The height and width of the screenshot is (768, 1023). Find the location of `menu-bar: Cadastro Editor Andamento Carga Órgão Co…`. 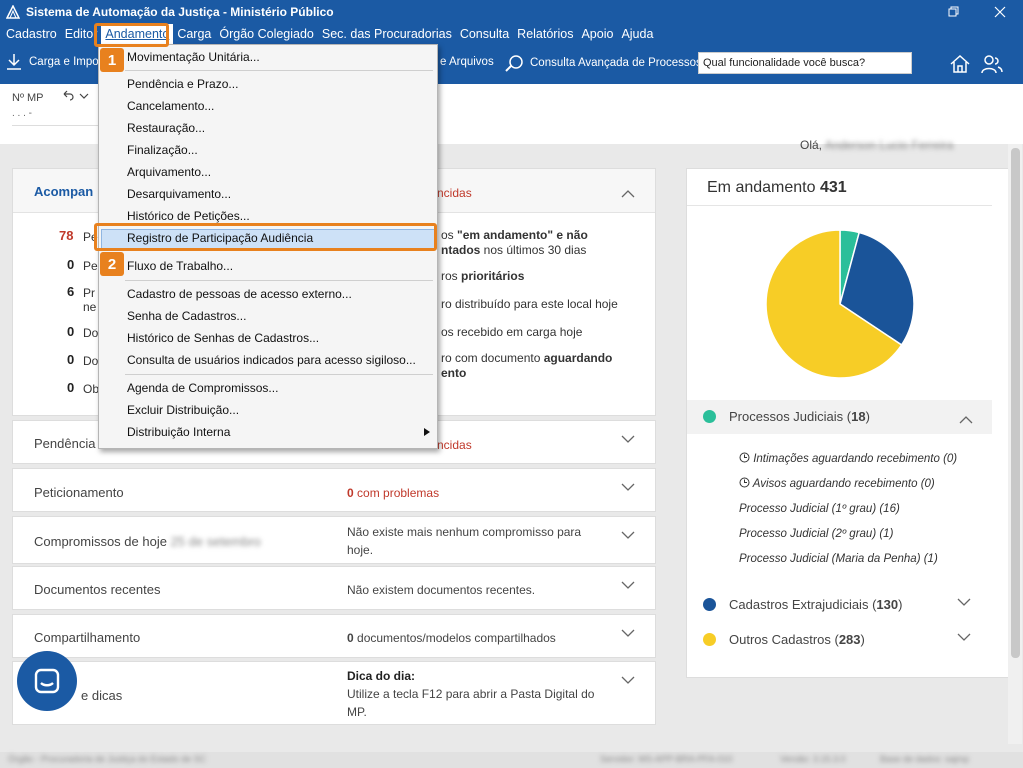

menu-bar: Cadastro Editor Andamento Carga Órgão Co… is located at coordinates (511, 34).